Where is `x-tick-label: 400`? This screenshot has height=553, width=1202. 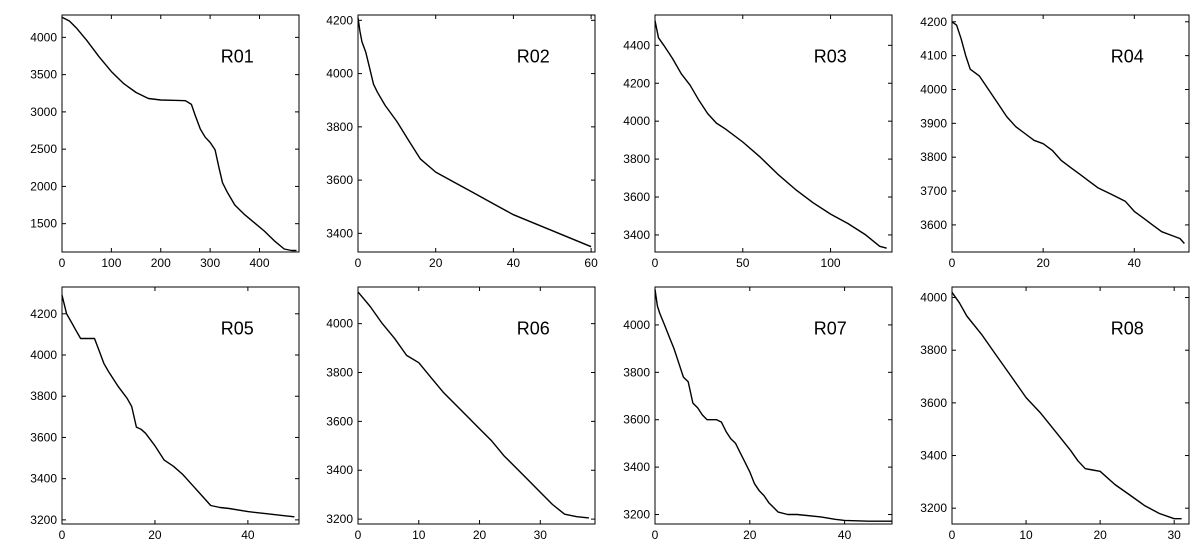
x-tick-label: 400 is located at coordinates (259, 263).